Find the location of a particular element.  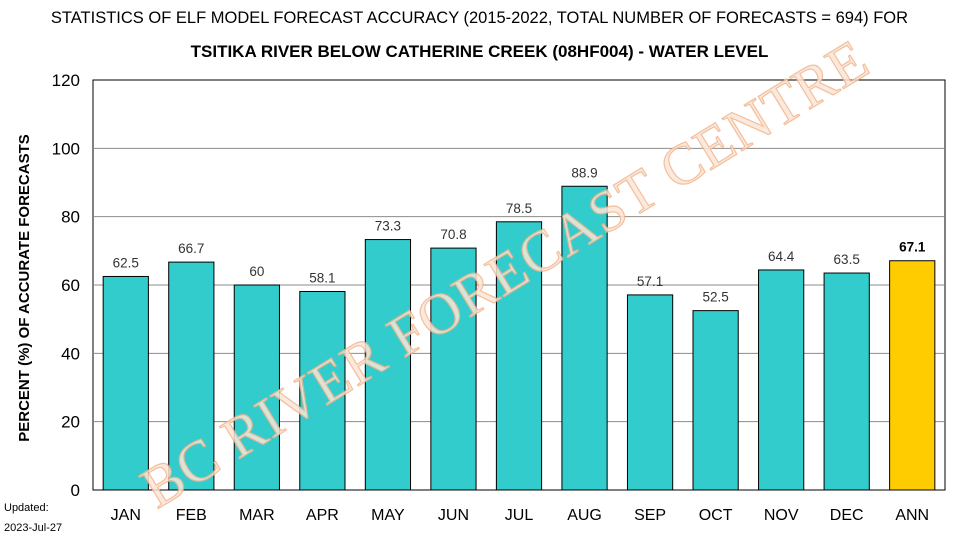

x-tick-label-sep: SEP is located at coordinates (650, 515).